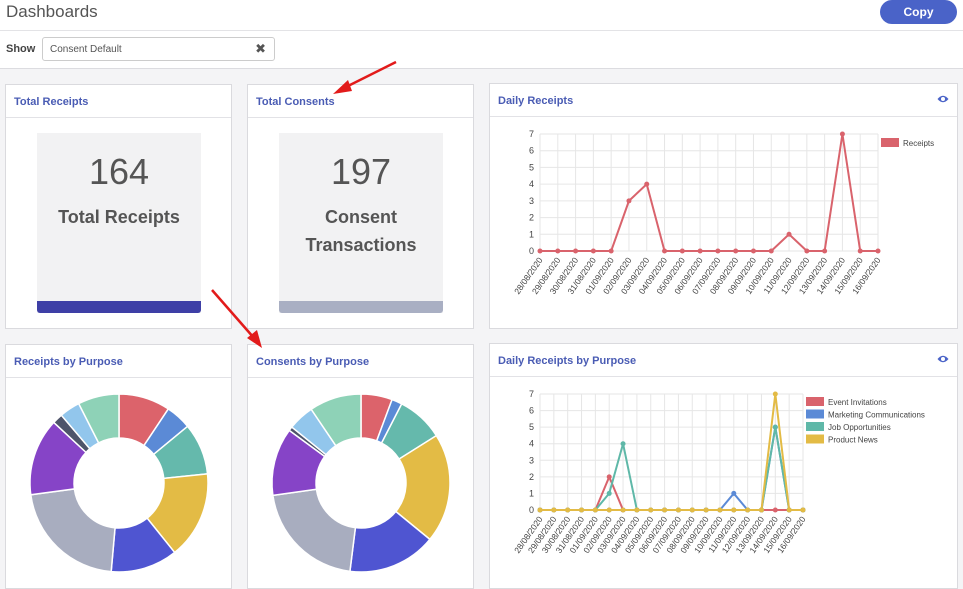 This screenshot has width=963, height=589. Describe the element at coordinates (481, 50) in the screenshot. I see `filter-bar: Show Consent Default ✖` at that location.